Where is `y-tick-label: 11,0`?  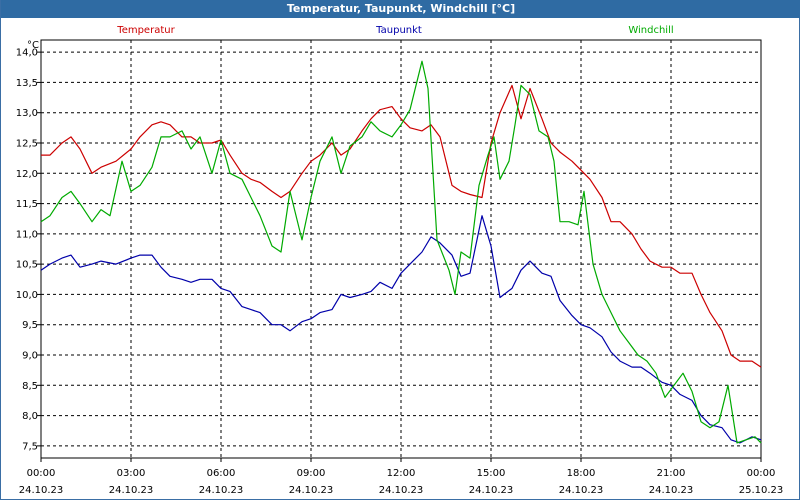 y-tick-label: 11,0 is located at coordinates (27, 234).